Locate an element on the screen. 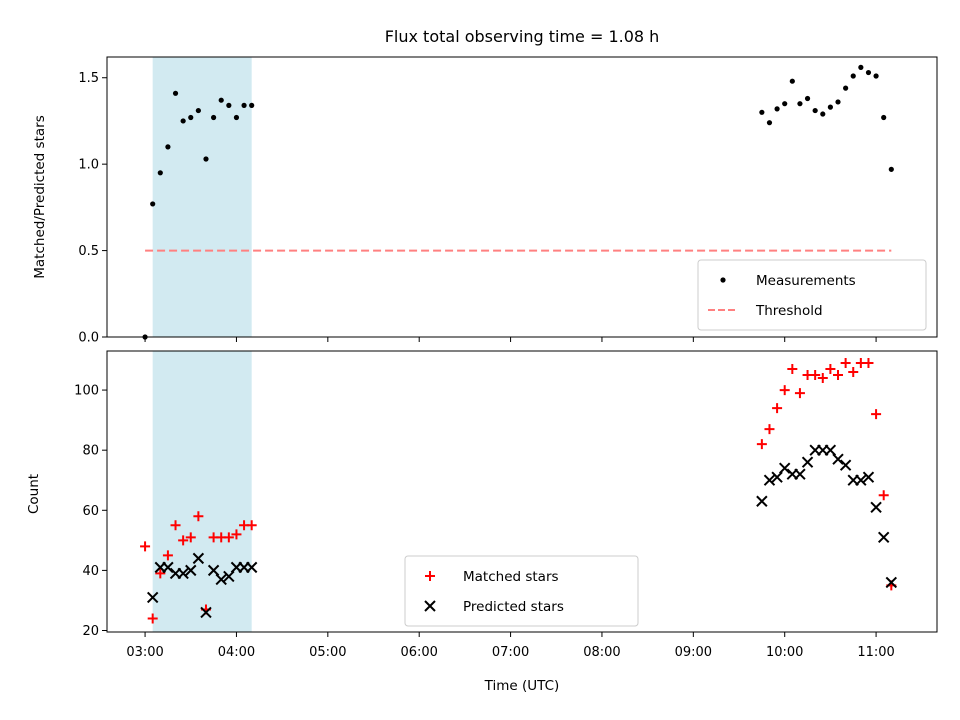 This screenshot has width=960, height=720. legend-swatch-dot is located at coordinates (723, 280).